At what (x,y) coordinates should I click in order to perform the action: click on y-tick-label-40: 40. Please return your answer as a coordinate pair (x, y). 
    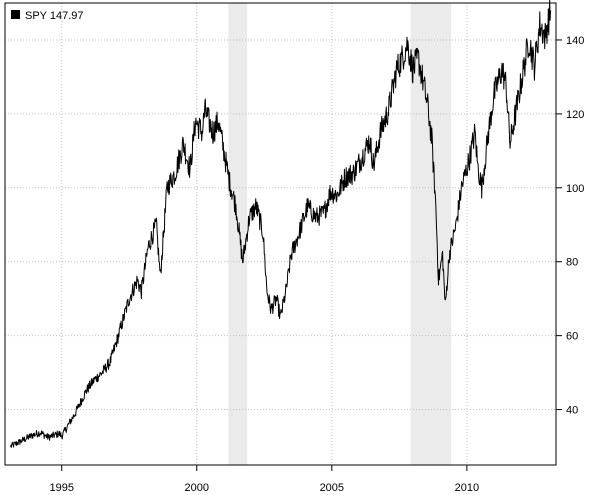
    Looking at the image, I should click on (572, 411).